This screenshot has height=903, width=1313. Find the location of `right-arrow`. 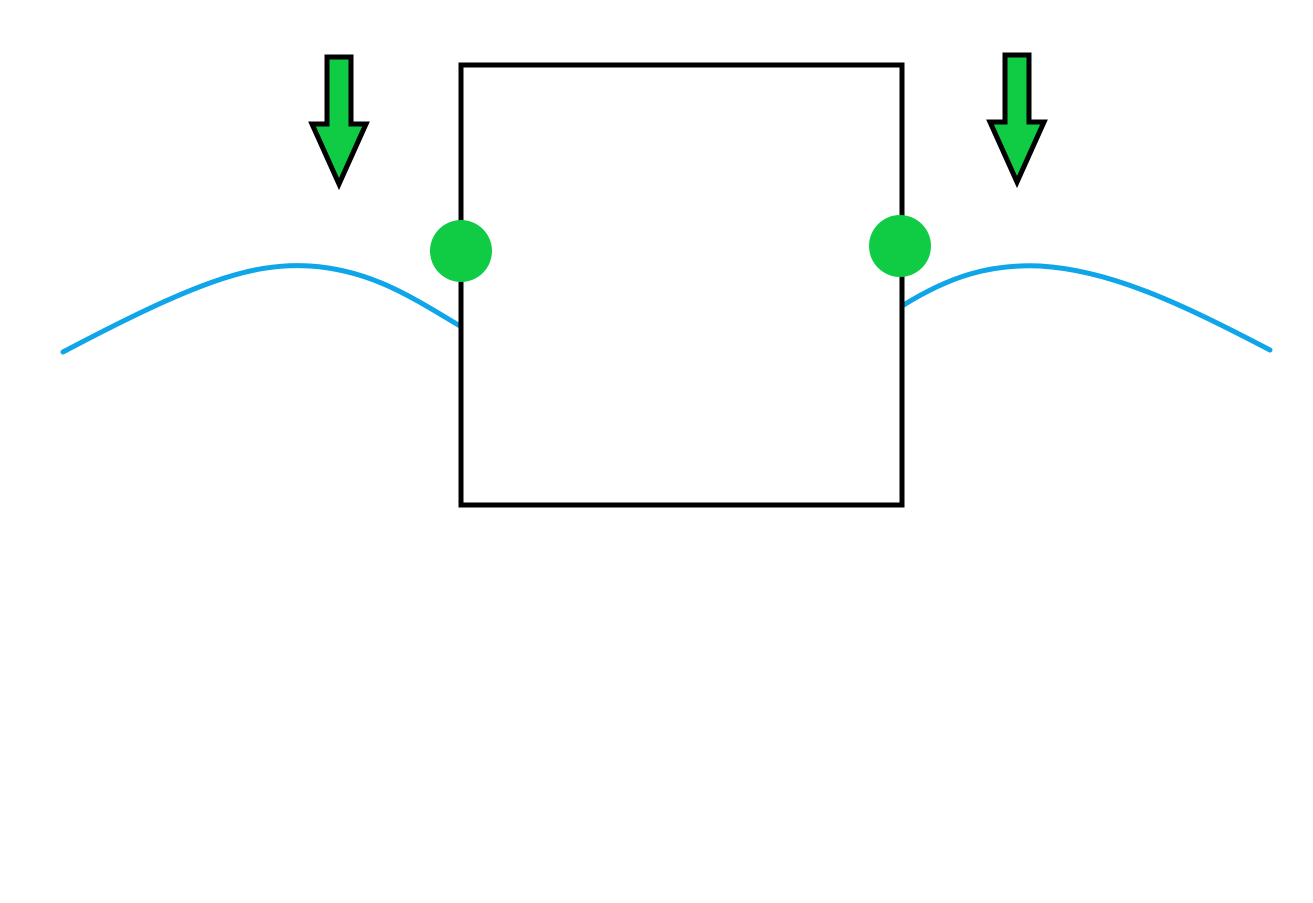

right-arrow is located at coordinates (1017, 120).